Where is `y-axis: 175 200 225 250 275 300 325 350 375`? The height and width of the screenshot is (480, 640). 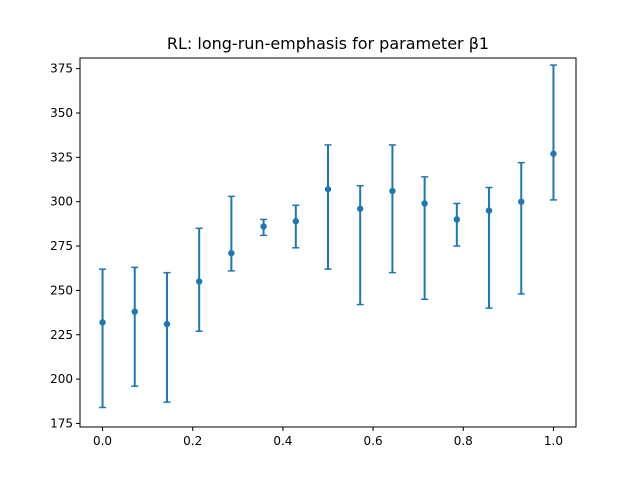
y-axis: 175 200 225 250 275 300 325 350 375 is located at coordinates (65, 246).